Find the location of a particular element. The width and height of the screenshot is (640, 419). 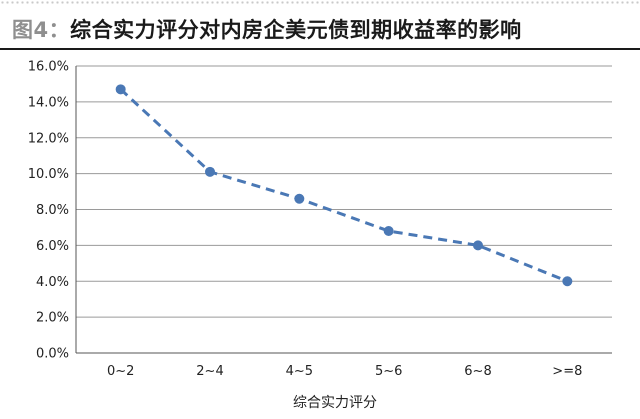

y-tick-label: 10.0% is located at coordinates (48, 174).